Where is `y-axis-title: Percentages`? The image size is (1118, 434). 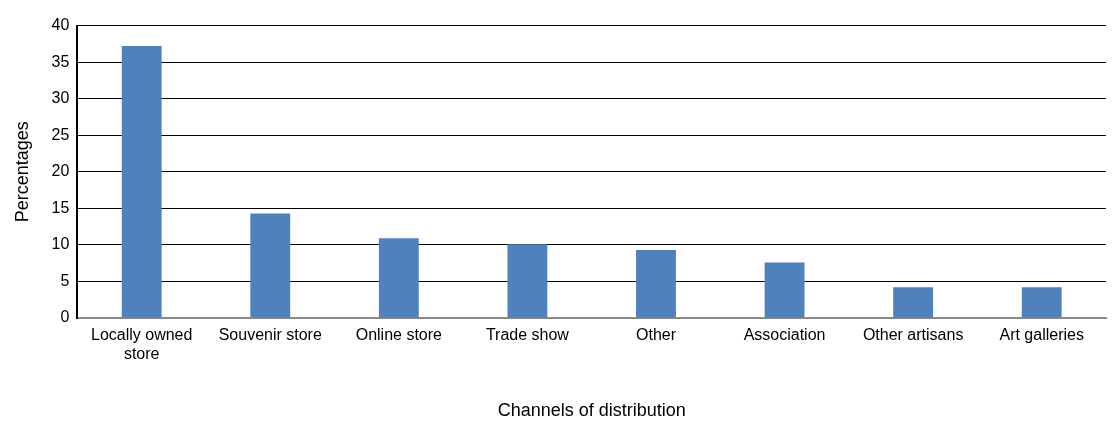 y-axis-title: Percentages is located at coordinates (21, 172).